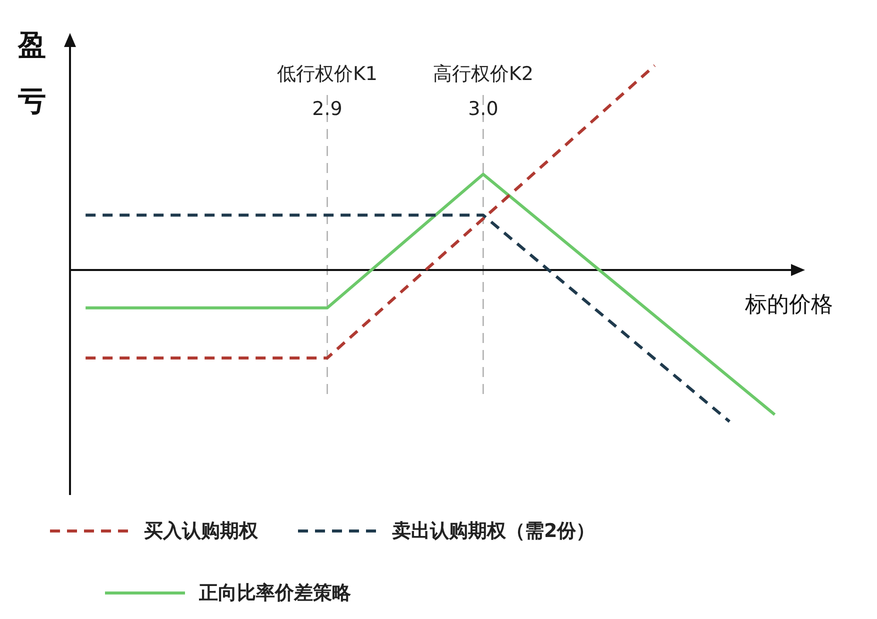 The height and width of the screenshot is (619, 877). I want to click on legend-label: 卖出认购期权（需2份）, so click(494, 531).